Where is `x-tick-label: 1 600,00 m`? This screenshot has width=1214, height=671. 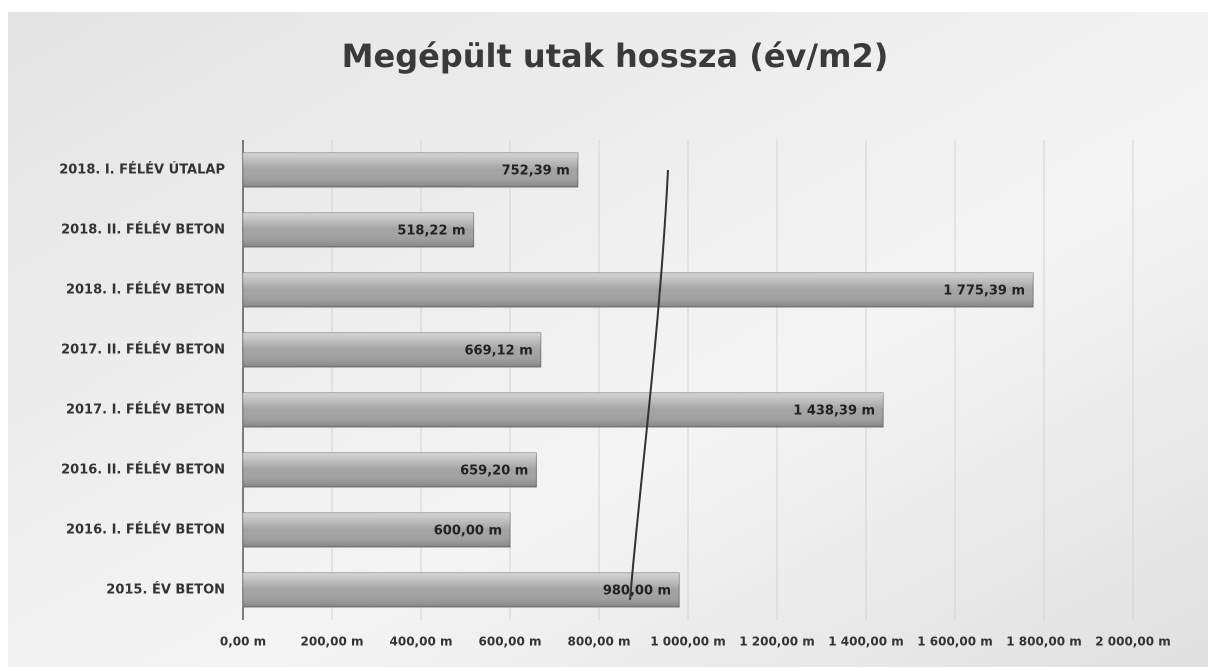 x-tick-label: 1 600,00 m is located at coordinates (955, 642).